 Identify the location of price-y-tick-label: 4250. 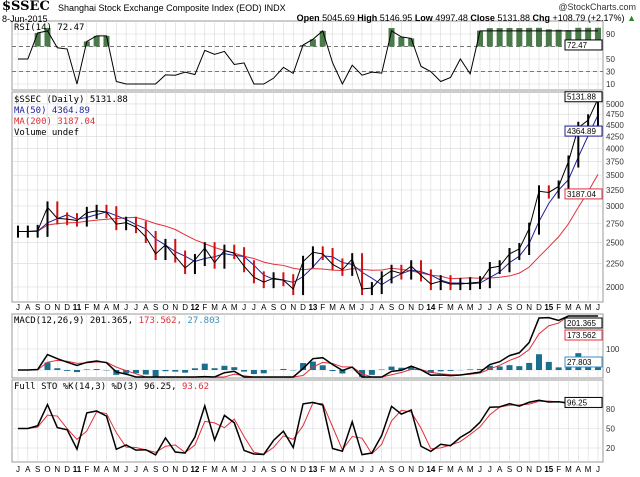
(615, 136).